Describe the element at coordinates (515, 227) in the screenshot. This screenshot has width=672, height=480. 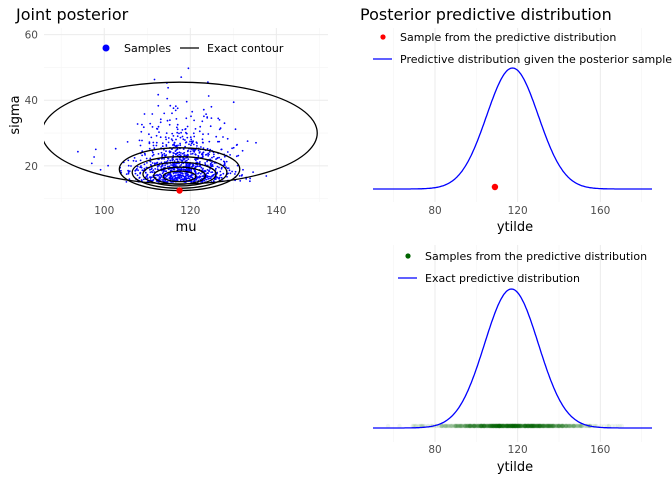
I see `p2-x-axis-title: ytilde` at that location.